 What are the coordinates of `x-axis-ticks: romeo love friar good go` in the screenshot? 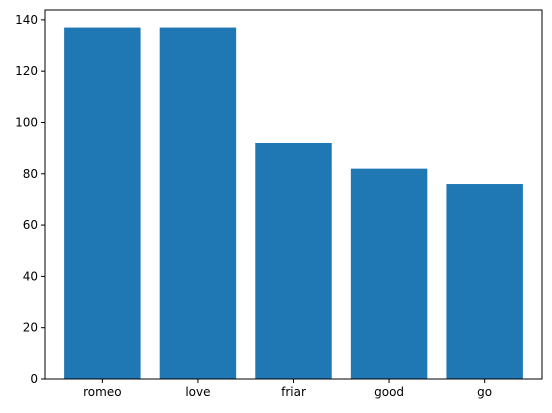 It's located at (287, 389).